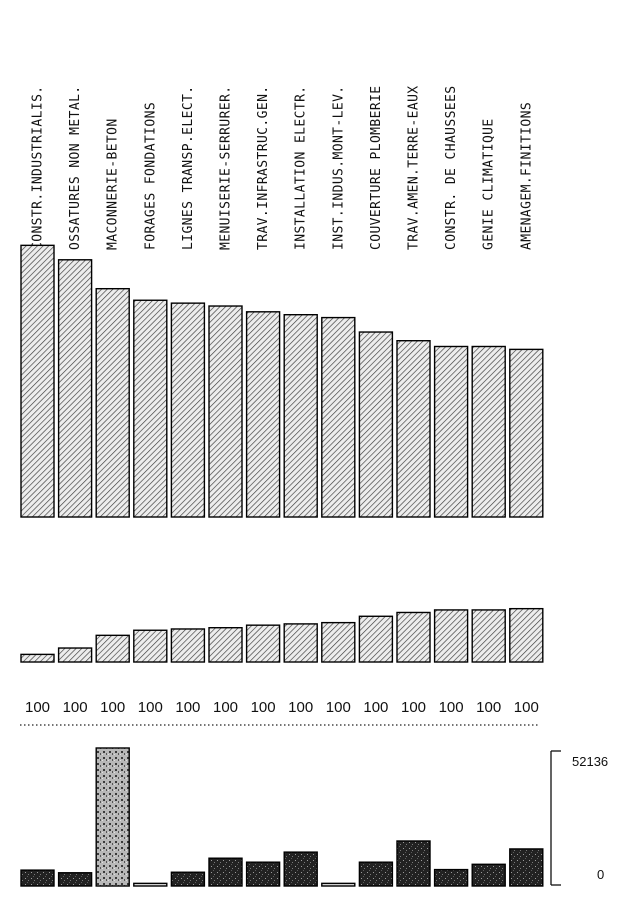 The height and width of the screenshot is (897, 622). Describe the element at coordinates (282, 635) in the screenshot. I see `middle-panel-bars` at that location.